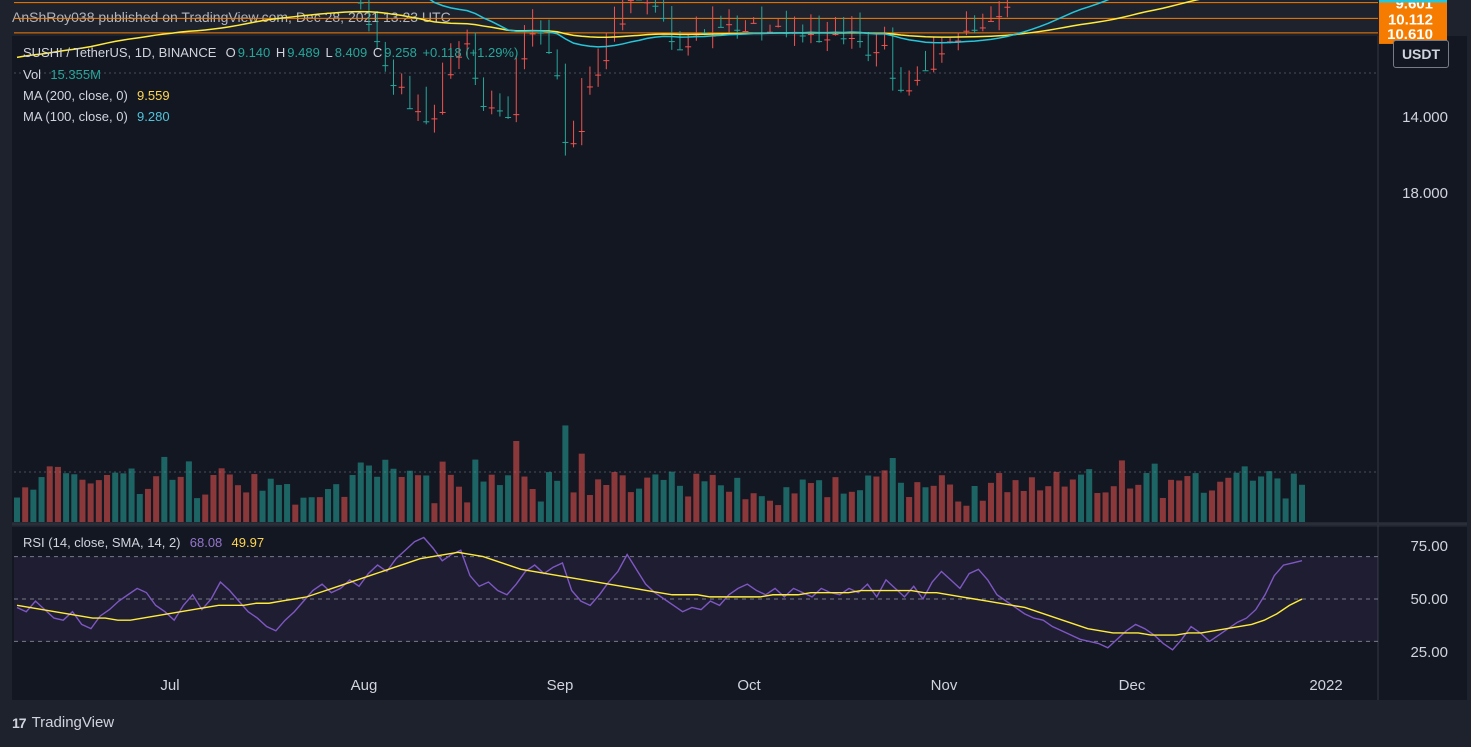  What do you see at coordinates (19, 722) in the screenshot?
I see `tradingview-logo-icon: 17` at bounding box center [19, 722].